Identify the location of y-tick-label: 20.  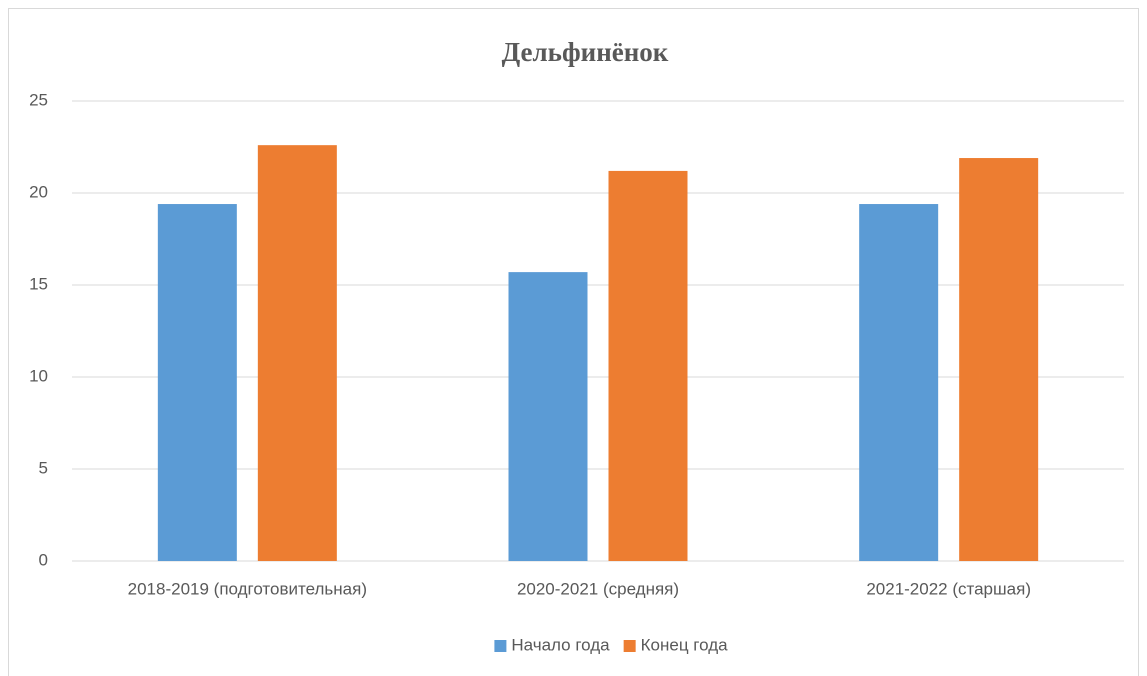
(38, 191).